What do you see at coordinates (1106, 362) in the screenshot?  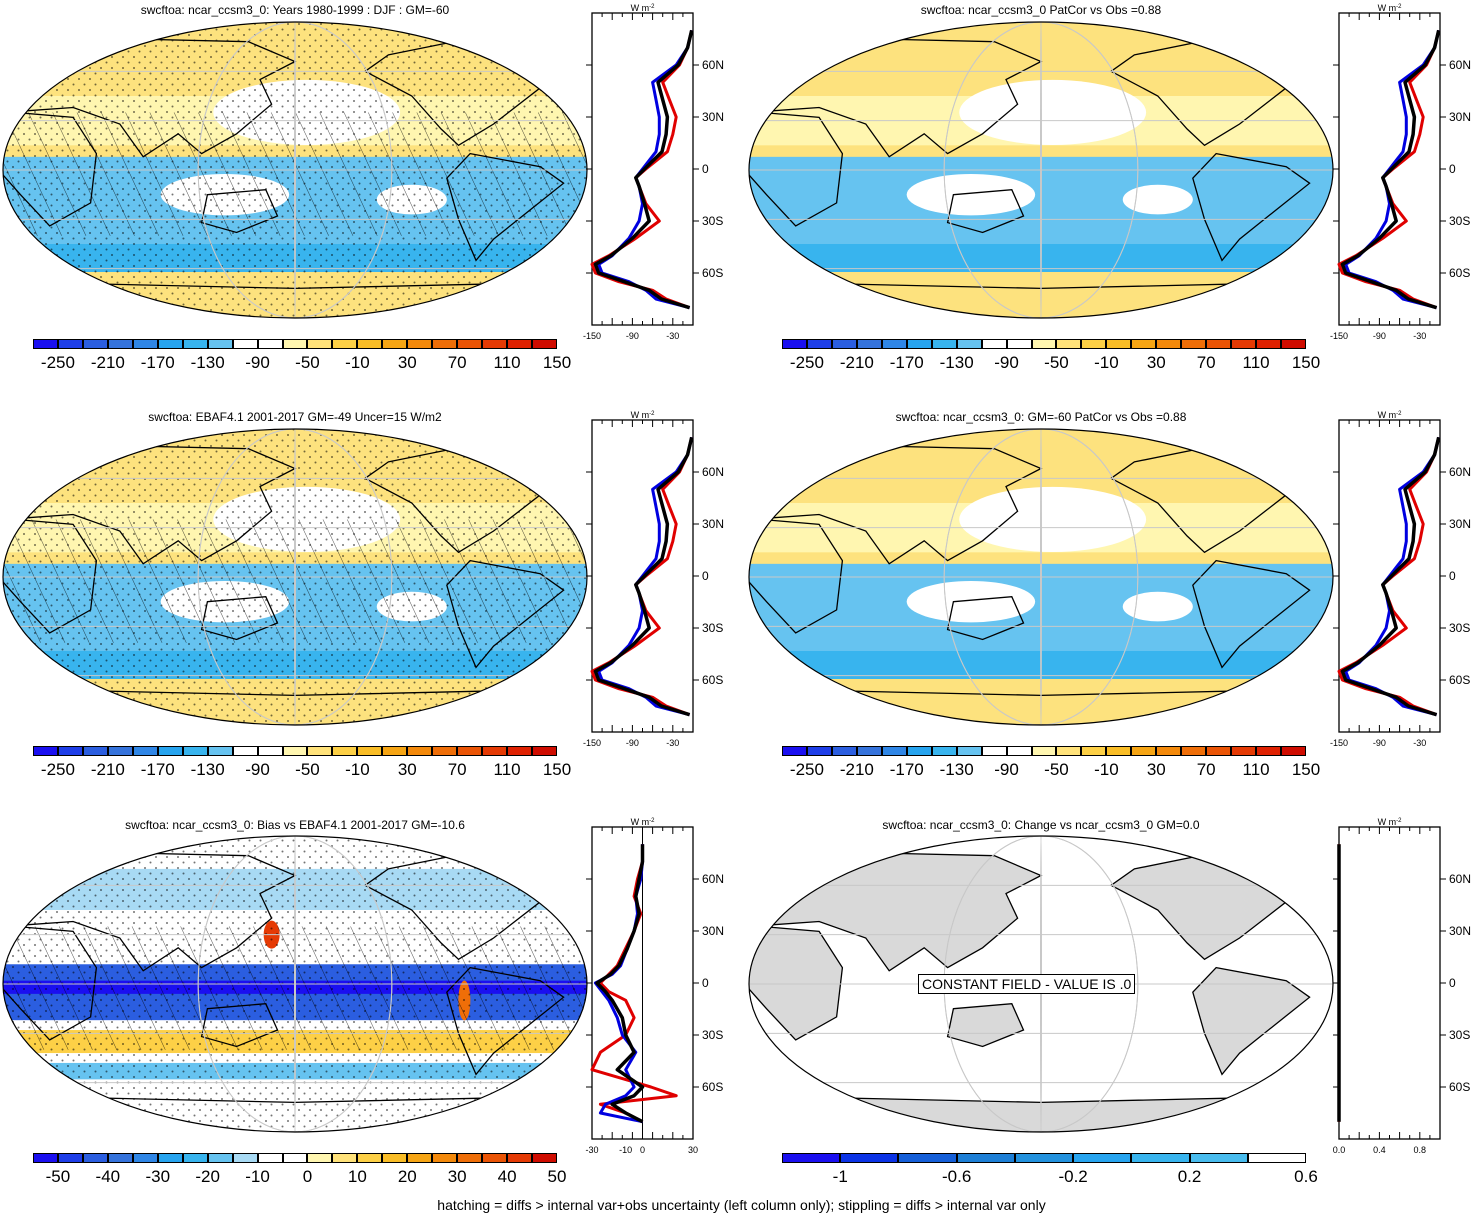 I see `colorbar-label: -10` at bounding box center [1106, 362].